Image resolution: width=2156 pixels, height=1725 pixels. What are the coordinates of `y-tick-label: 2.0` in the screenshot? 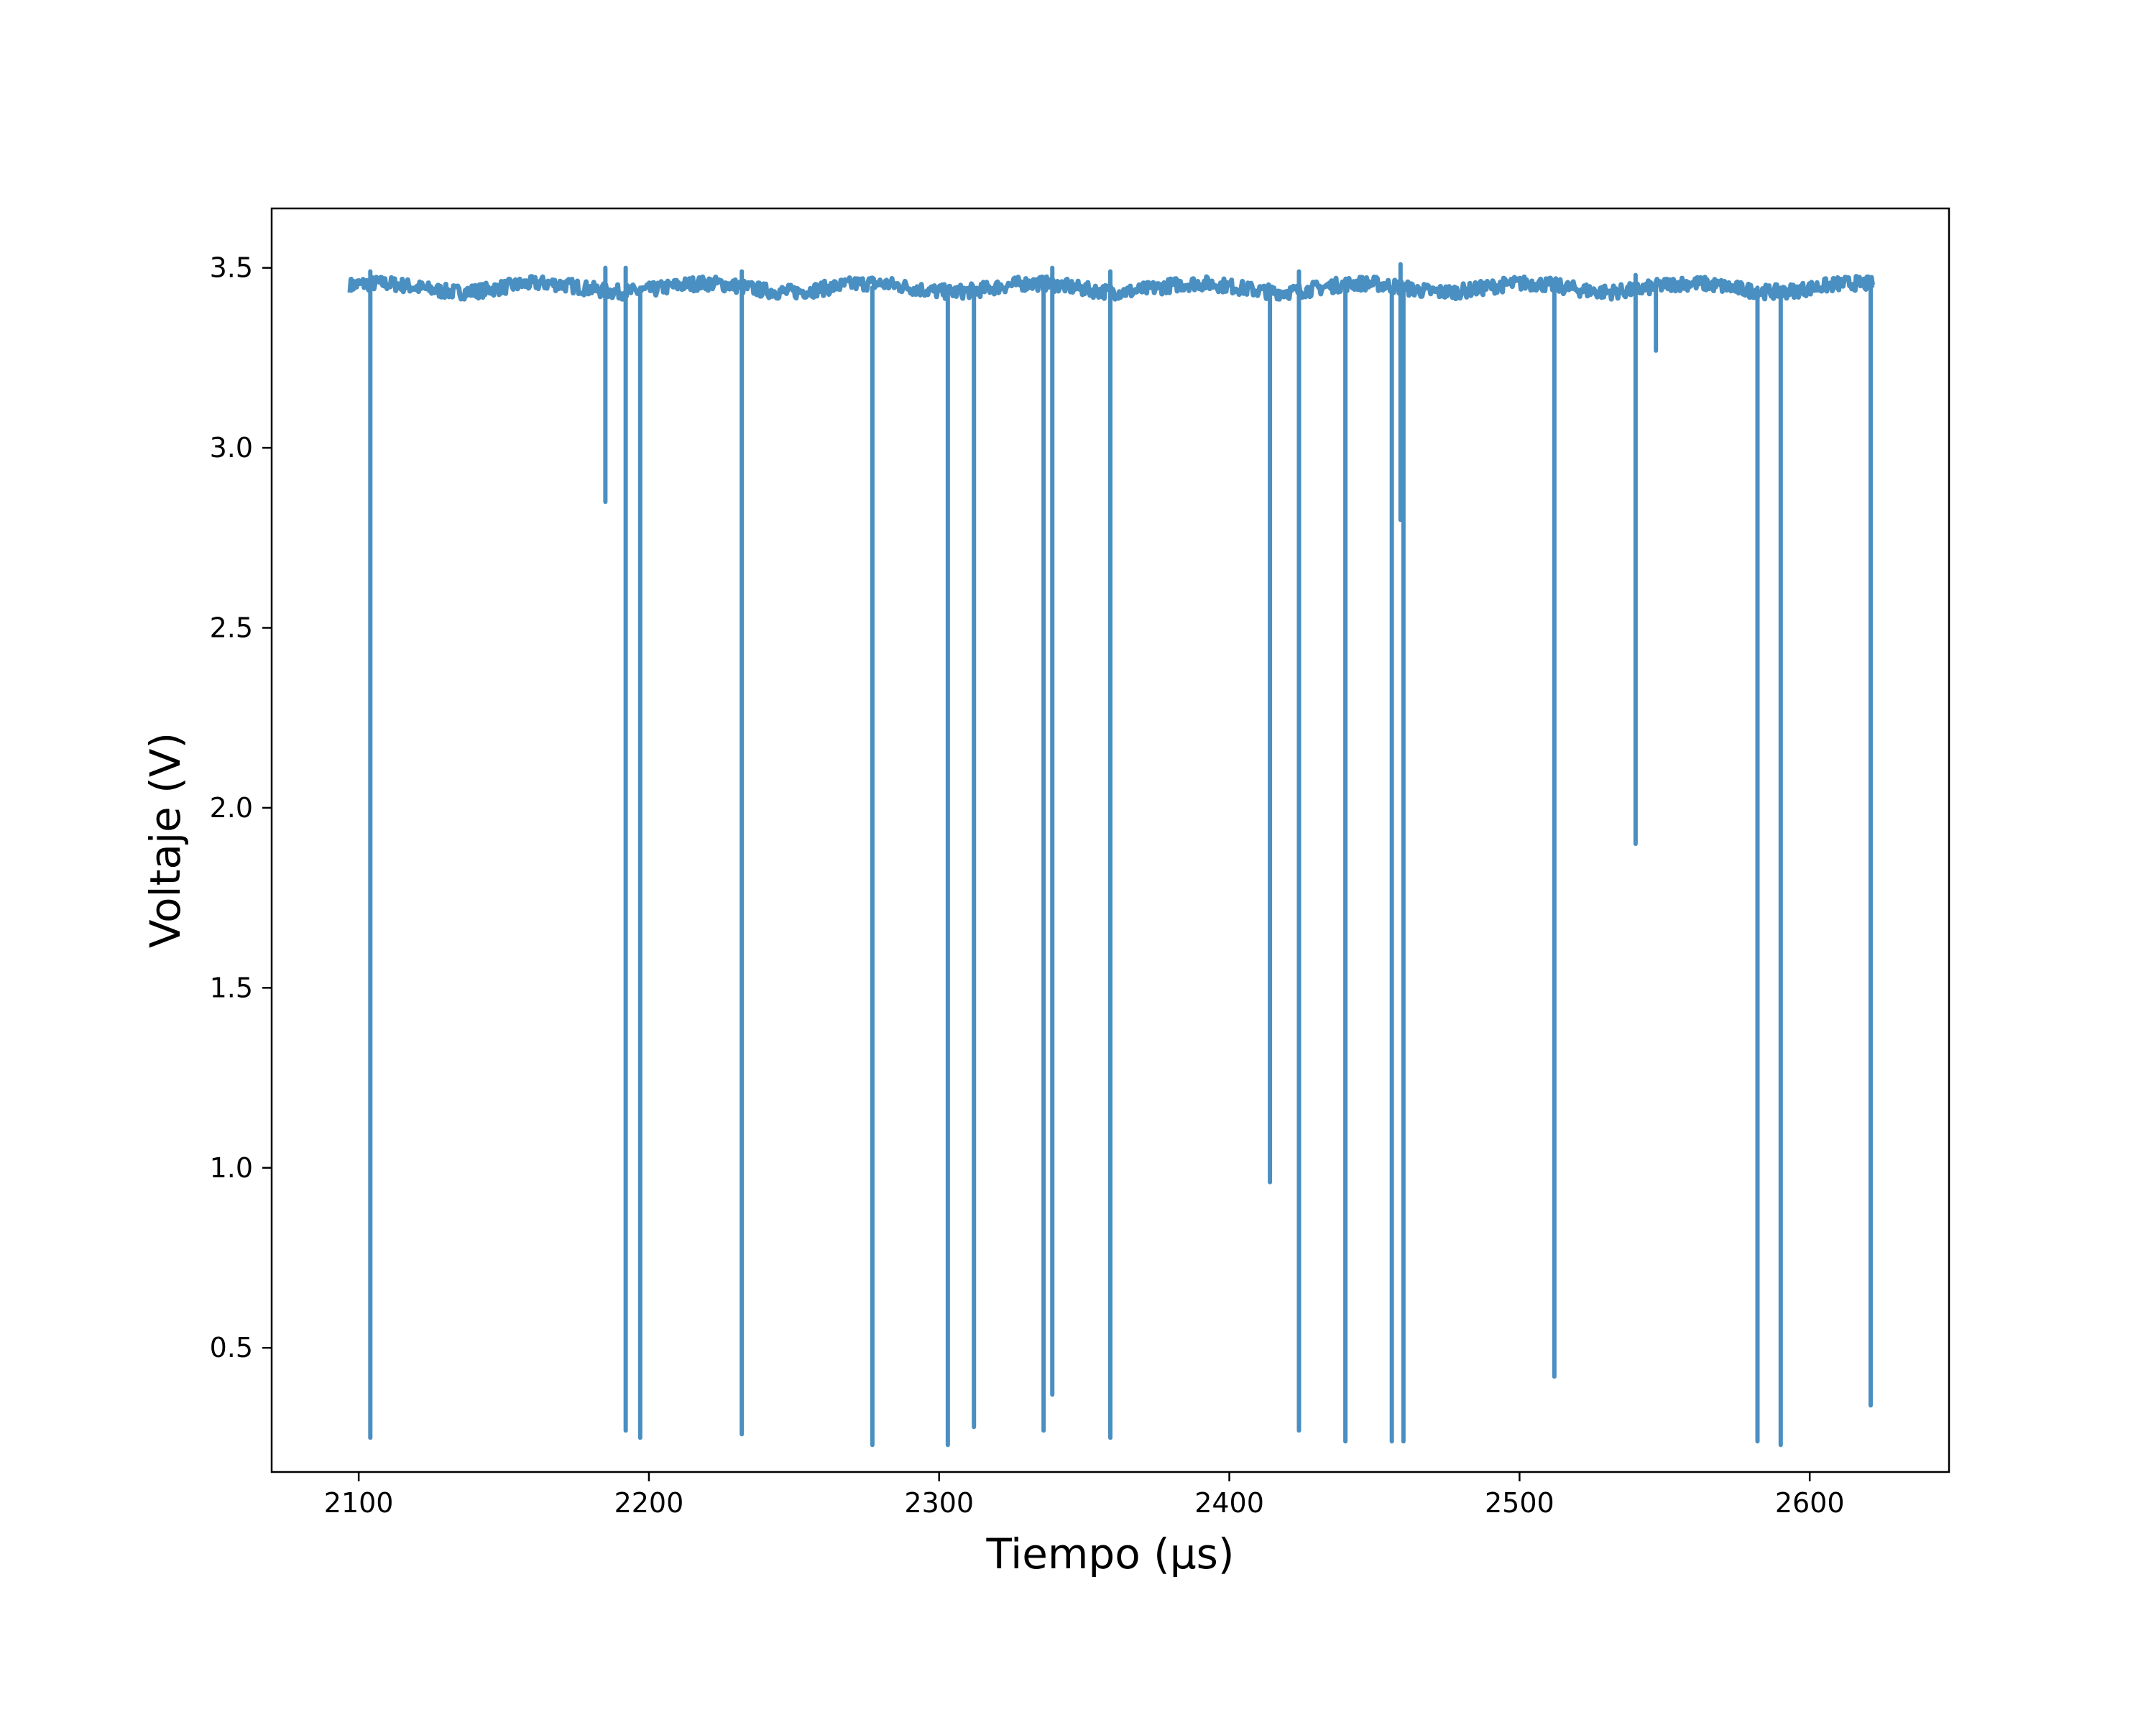 It's located at (232, 808).